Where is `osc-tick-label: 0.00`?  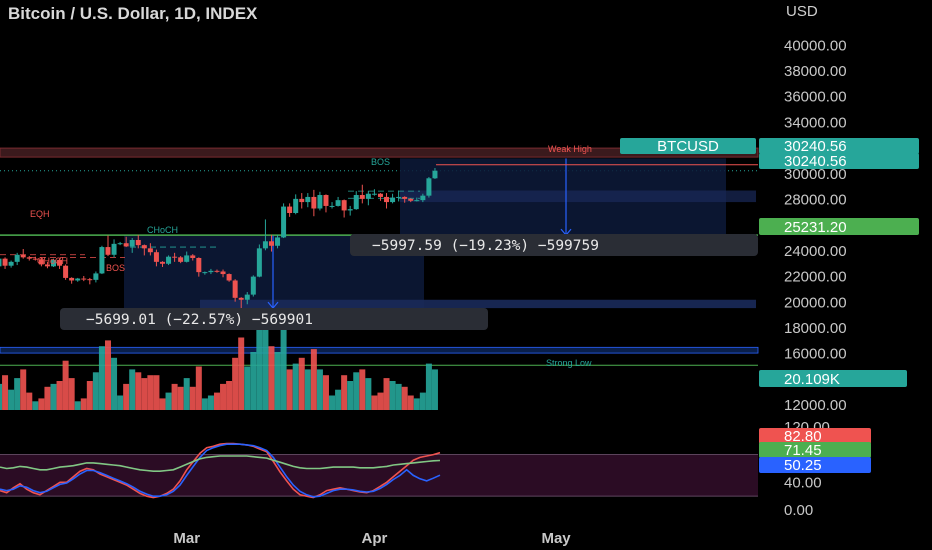
osc-tick-label: 0.00 is located at coordinates (798, 510).